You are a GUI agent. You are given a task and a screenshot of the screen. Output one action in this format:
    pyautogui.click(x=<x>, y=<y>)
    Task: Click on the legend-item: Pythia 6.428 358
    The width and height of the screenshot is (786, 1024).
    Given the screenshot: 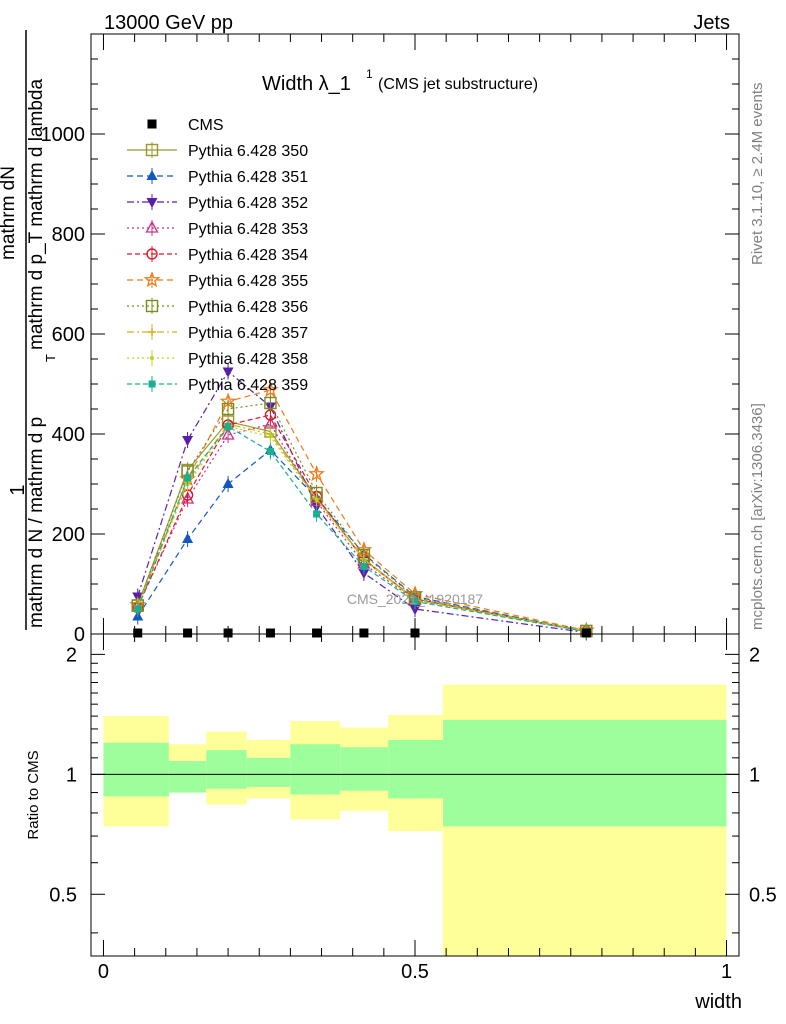 What is the action you would take?
    pyautogui.click(x=217, y=359)
    